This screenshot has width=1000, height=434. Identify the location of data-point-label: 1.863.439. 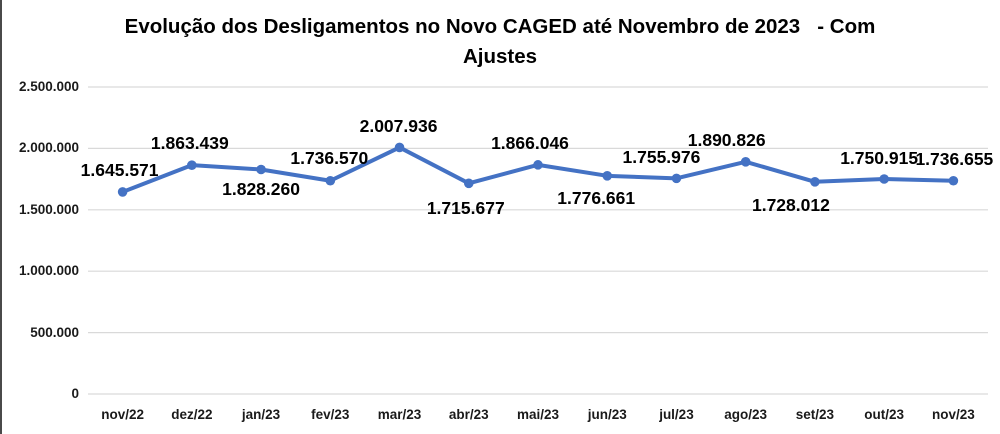
(189, 142).